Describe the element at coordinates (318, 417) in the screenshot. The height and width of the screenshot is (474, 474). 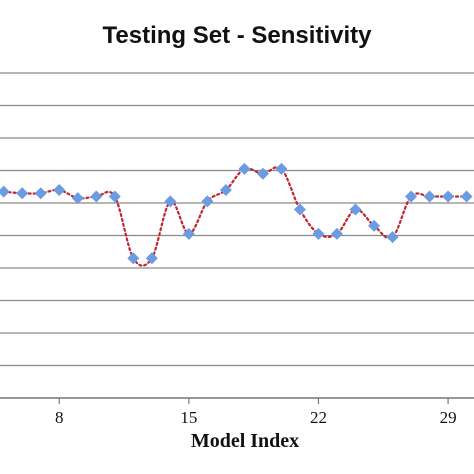
I see `x-tick-label: 22` at that location.